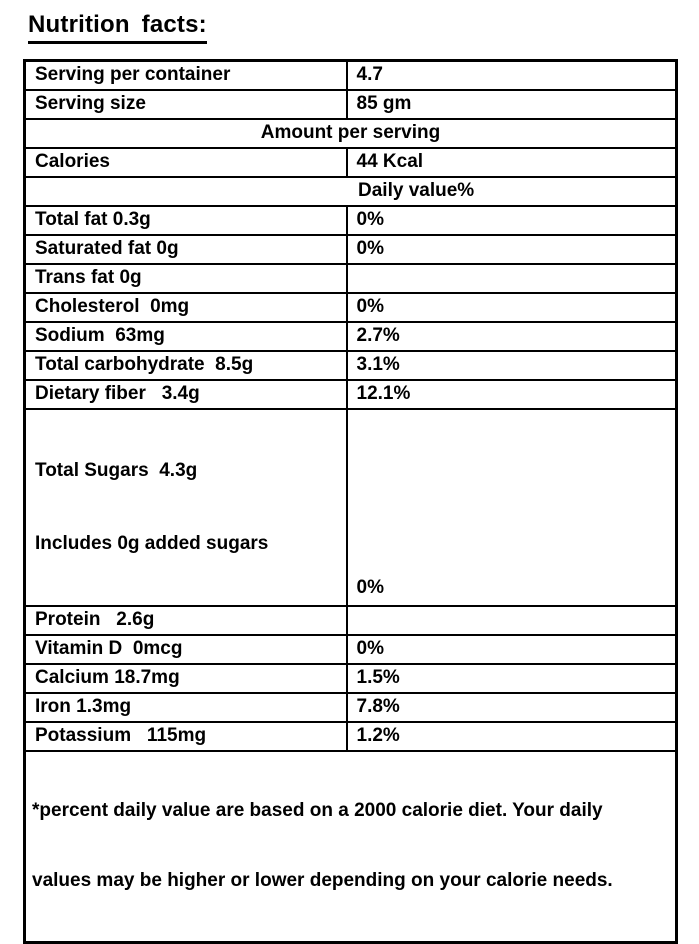 The image size is (699, 944). Describe the element at coordinates (185, 620) in the screenshot. I see `nutrient-label: Protein 2.6g` at that location.